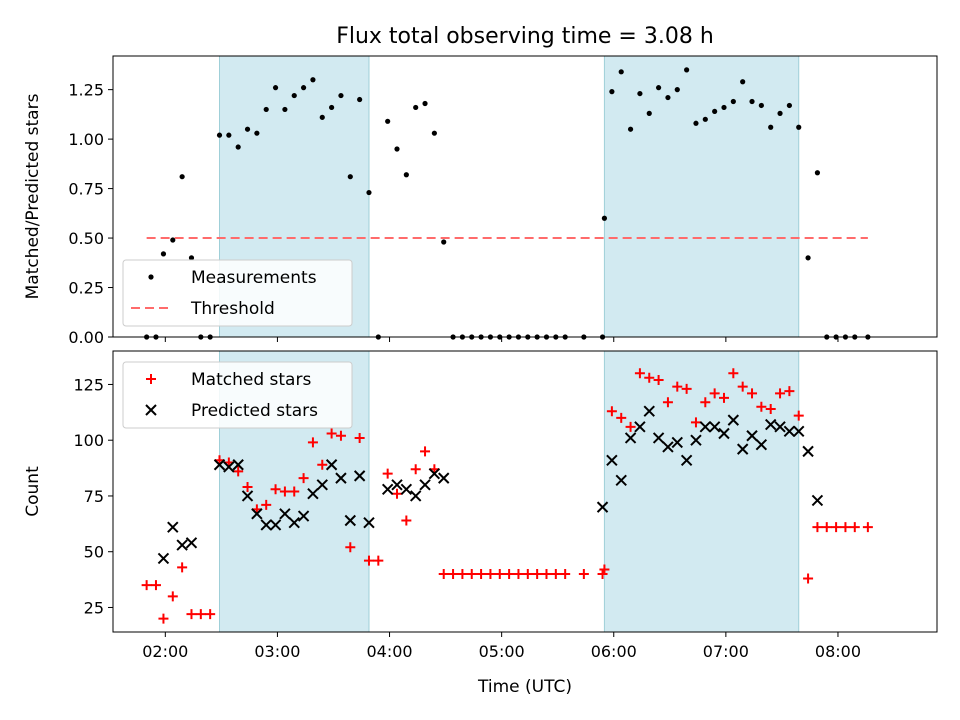 This screenshot has height=720, width=960. I want to click on x-tick-label: 08:00, so click(838, 651).